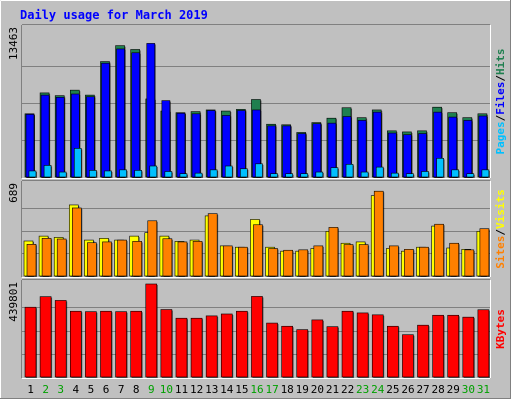 This screenshot has width=512, height=405. Describe the element at coordinates (453, 389) in the screenshot. I see `x-tick-label-day-29: 29` at that location.